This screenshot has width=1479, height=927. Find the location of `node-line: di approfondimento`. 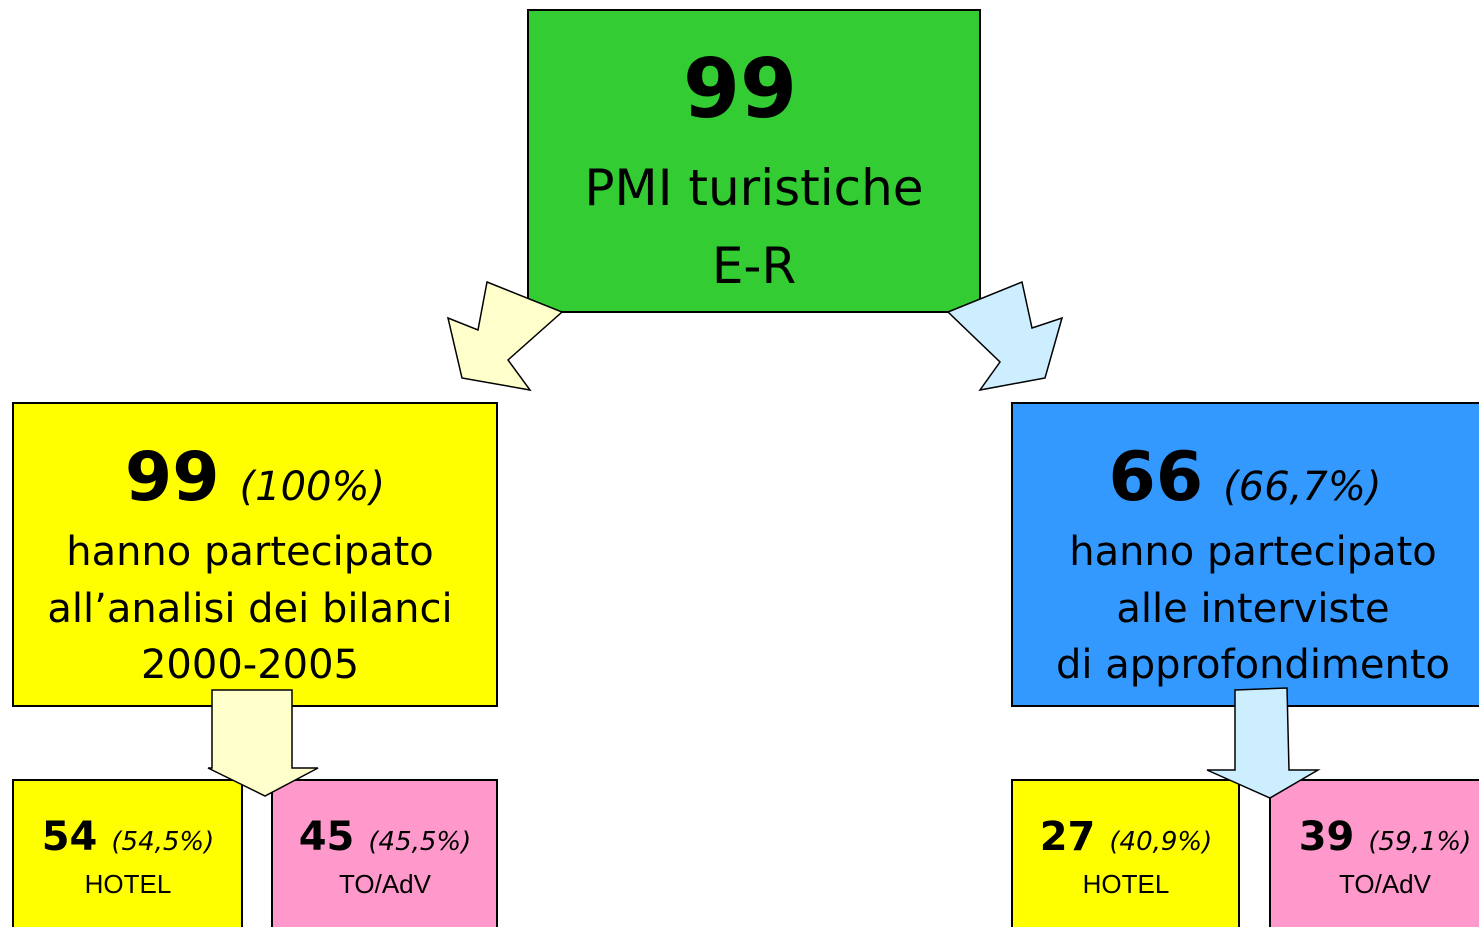

node-line: di approfondimento is located at coordinates (1253, 665).